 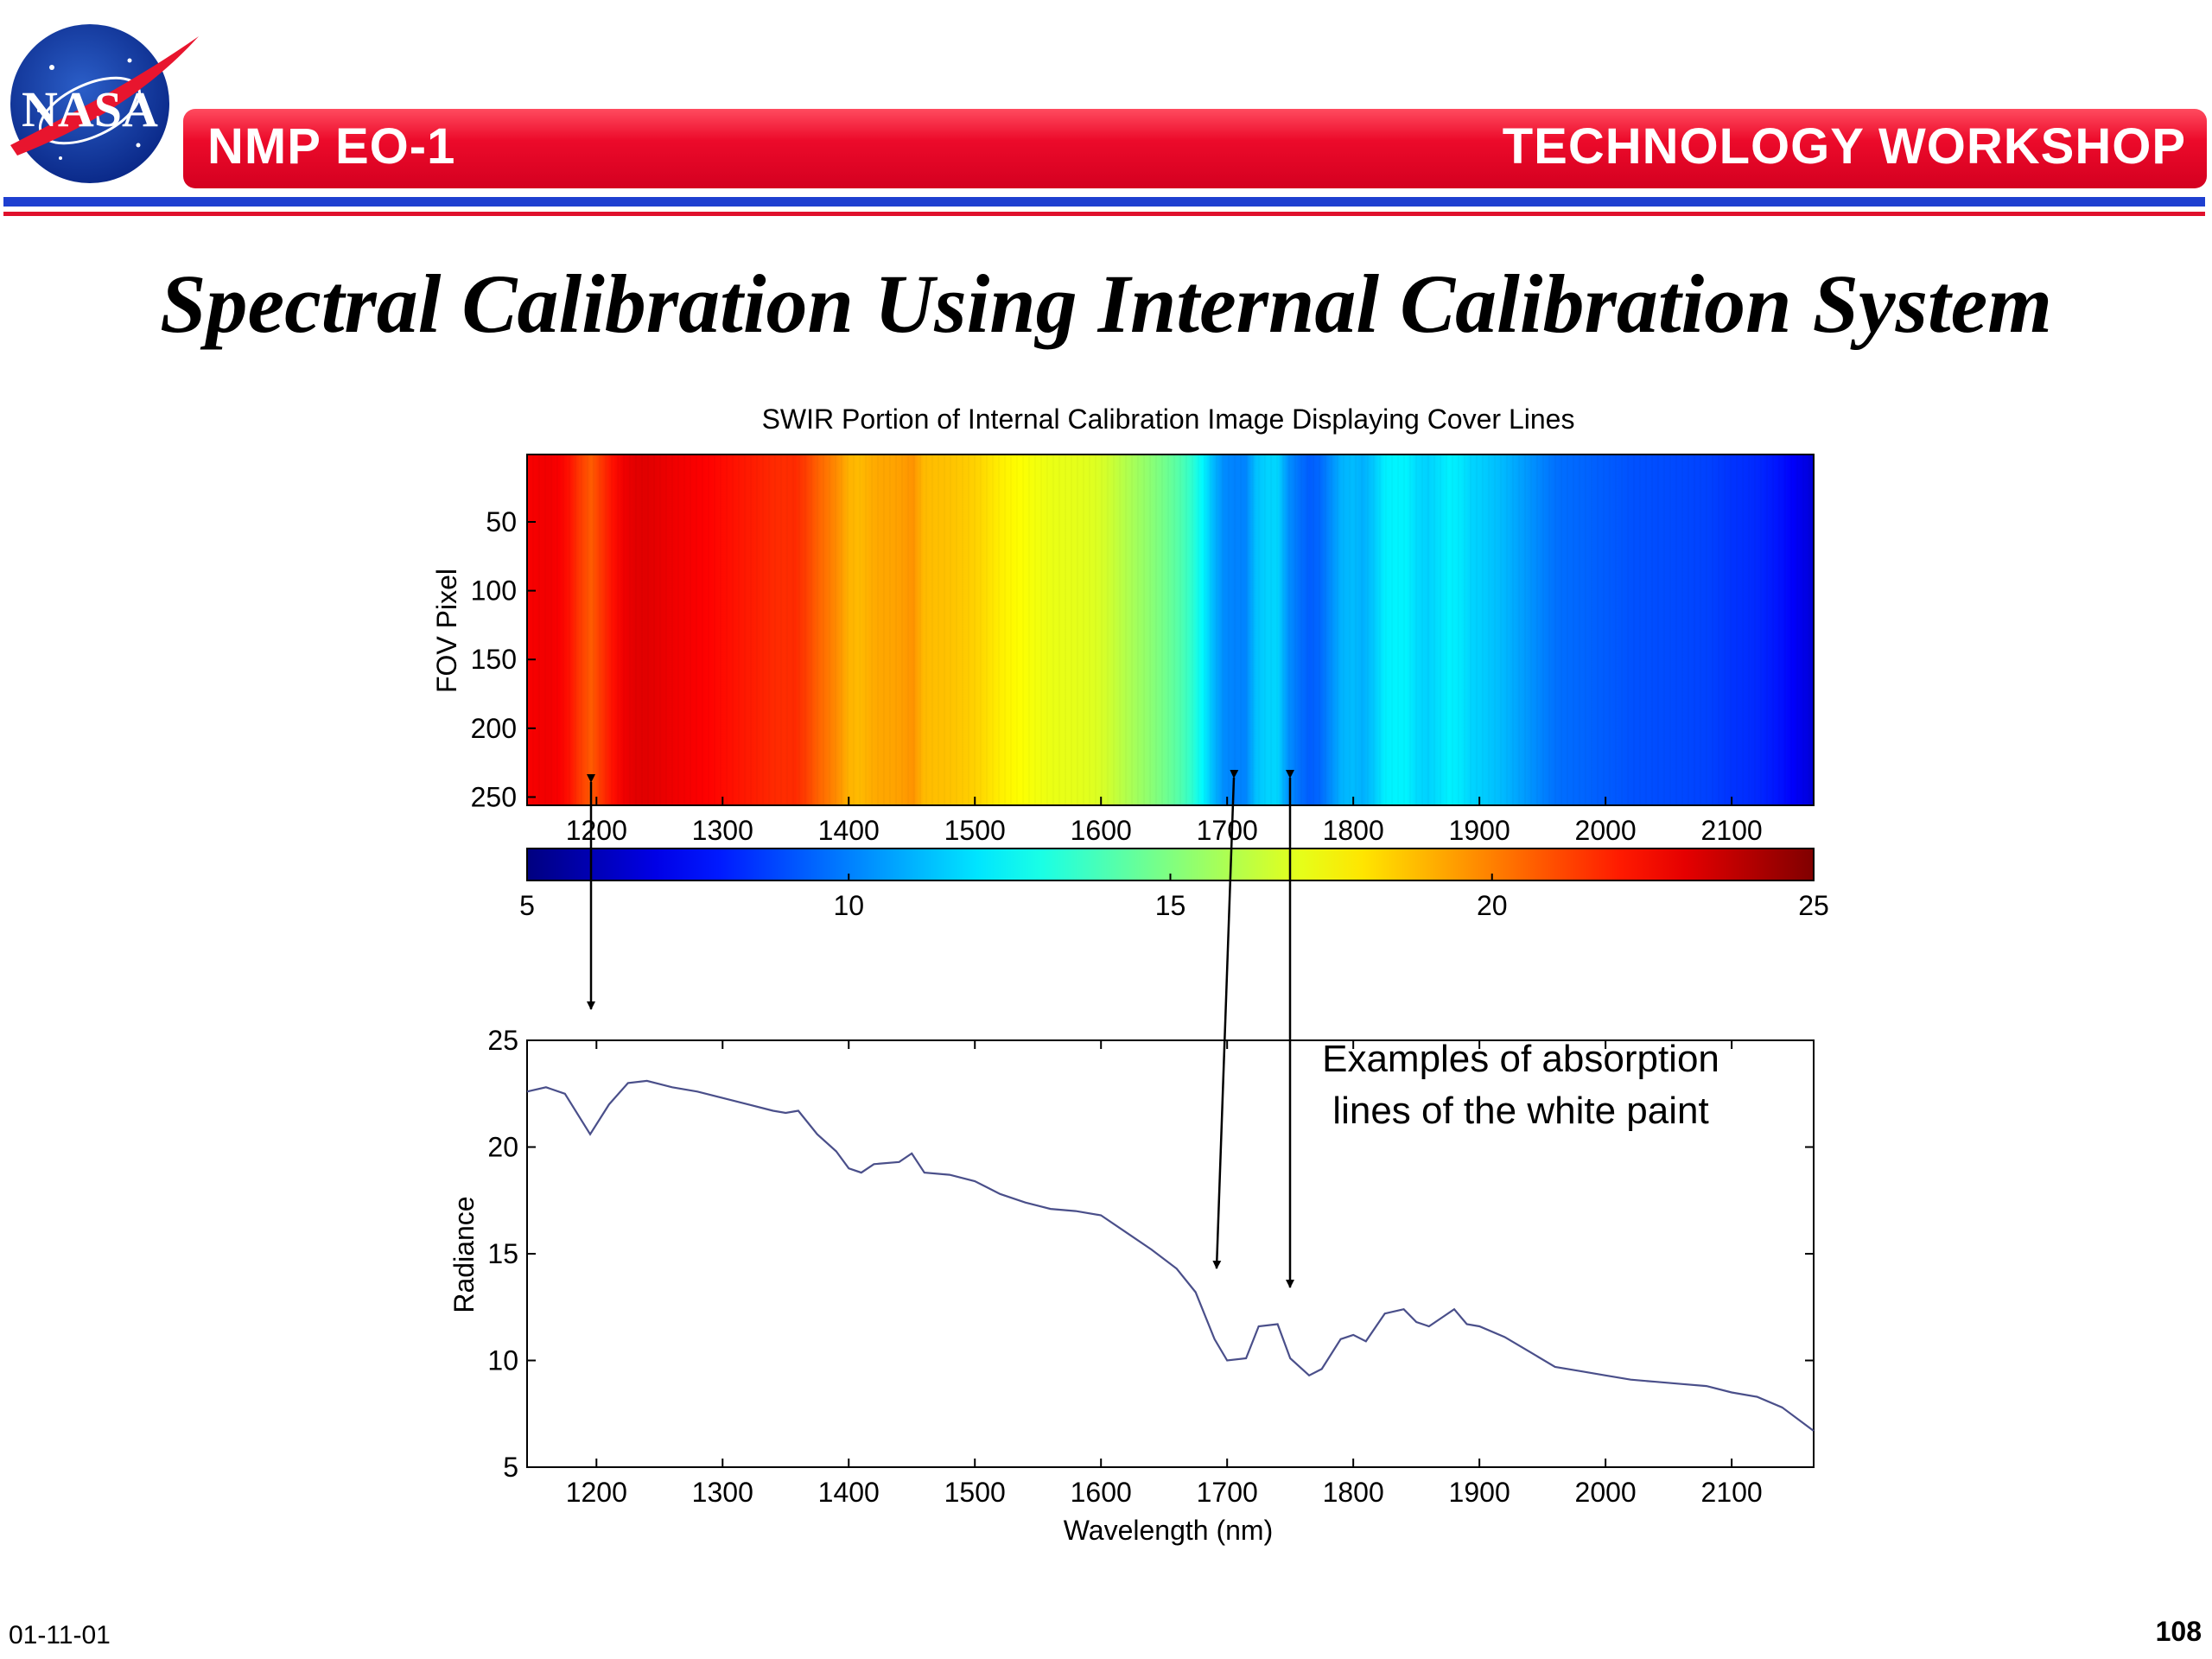 What do you see at coordinates (1606, 1492) in the screenshot?
I see `line-x-tick-label: 2000` at bounding box center [1606, 1492].